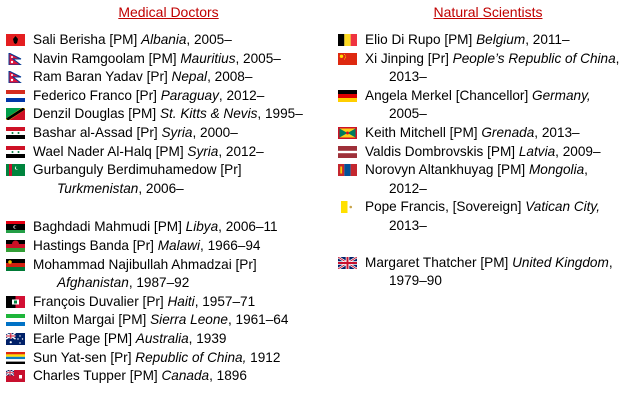  I want to click on list-item: Angela Merkel [Chancellor] Germany, 2005–, so click(488, 105).